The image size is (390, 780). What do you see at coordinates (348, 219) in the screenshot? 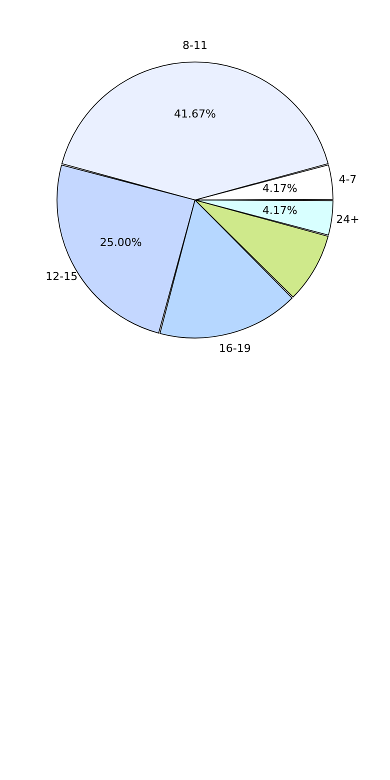
I see `slice-label: 24+` at bounding box center [348, 219].